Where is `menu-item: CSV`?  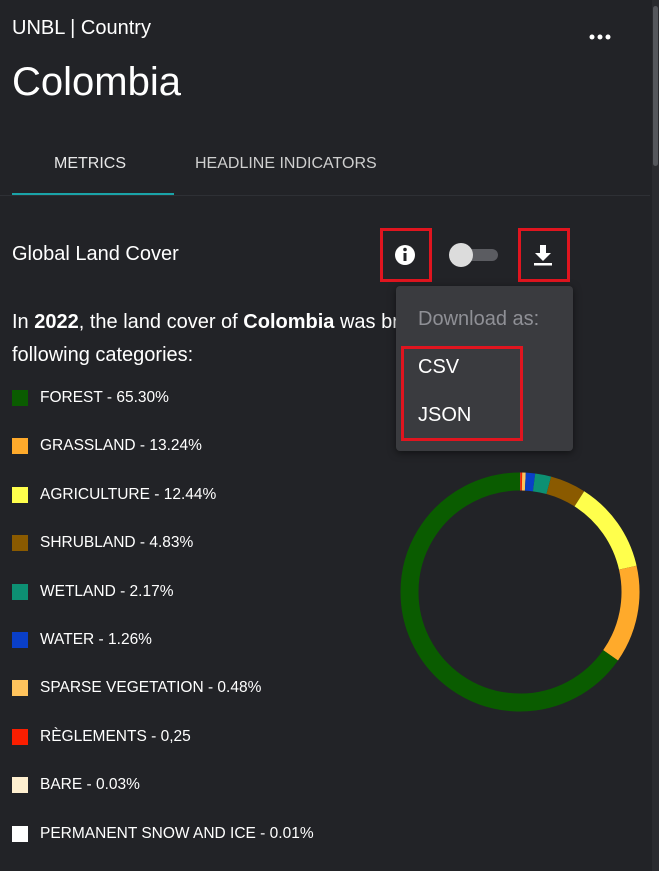
menu-item: CSV is located at coordinates (439, 367).